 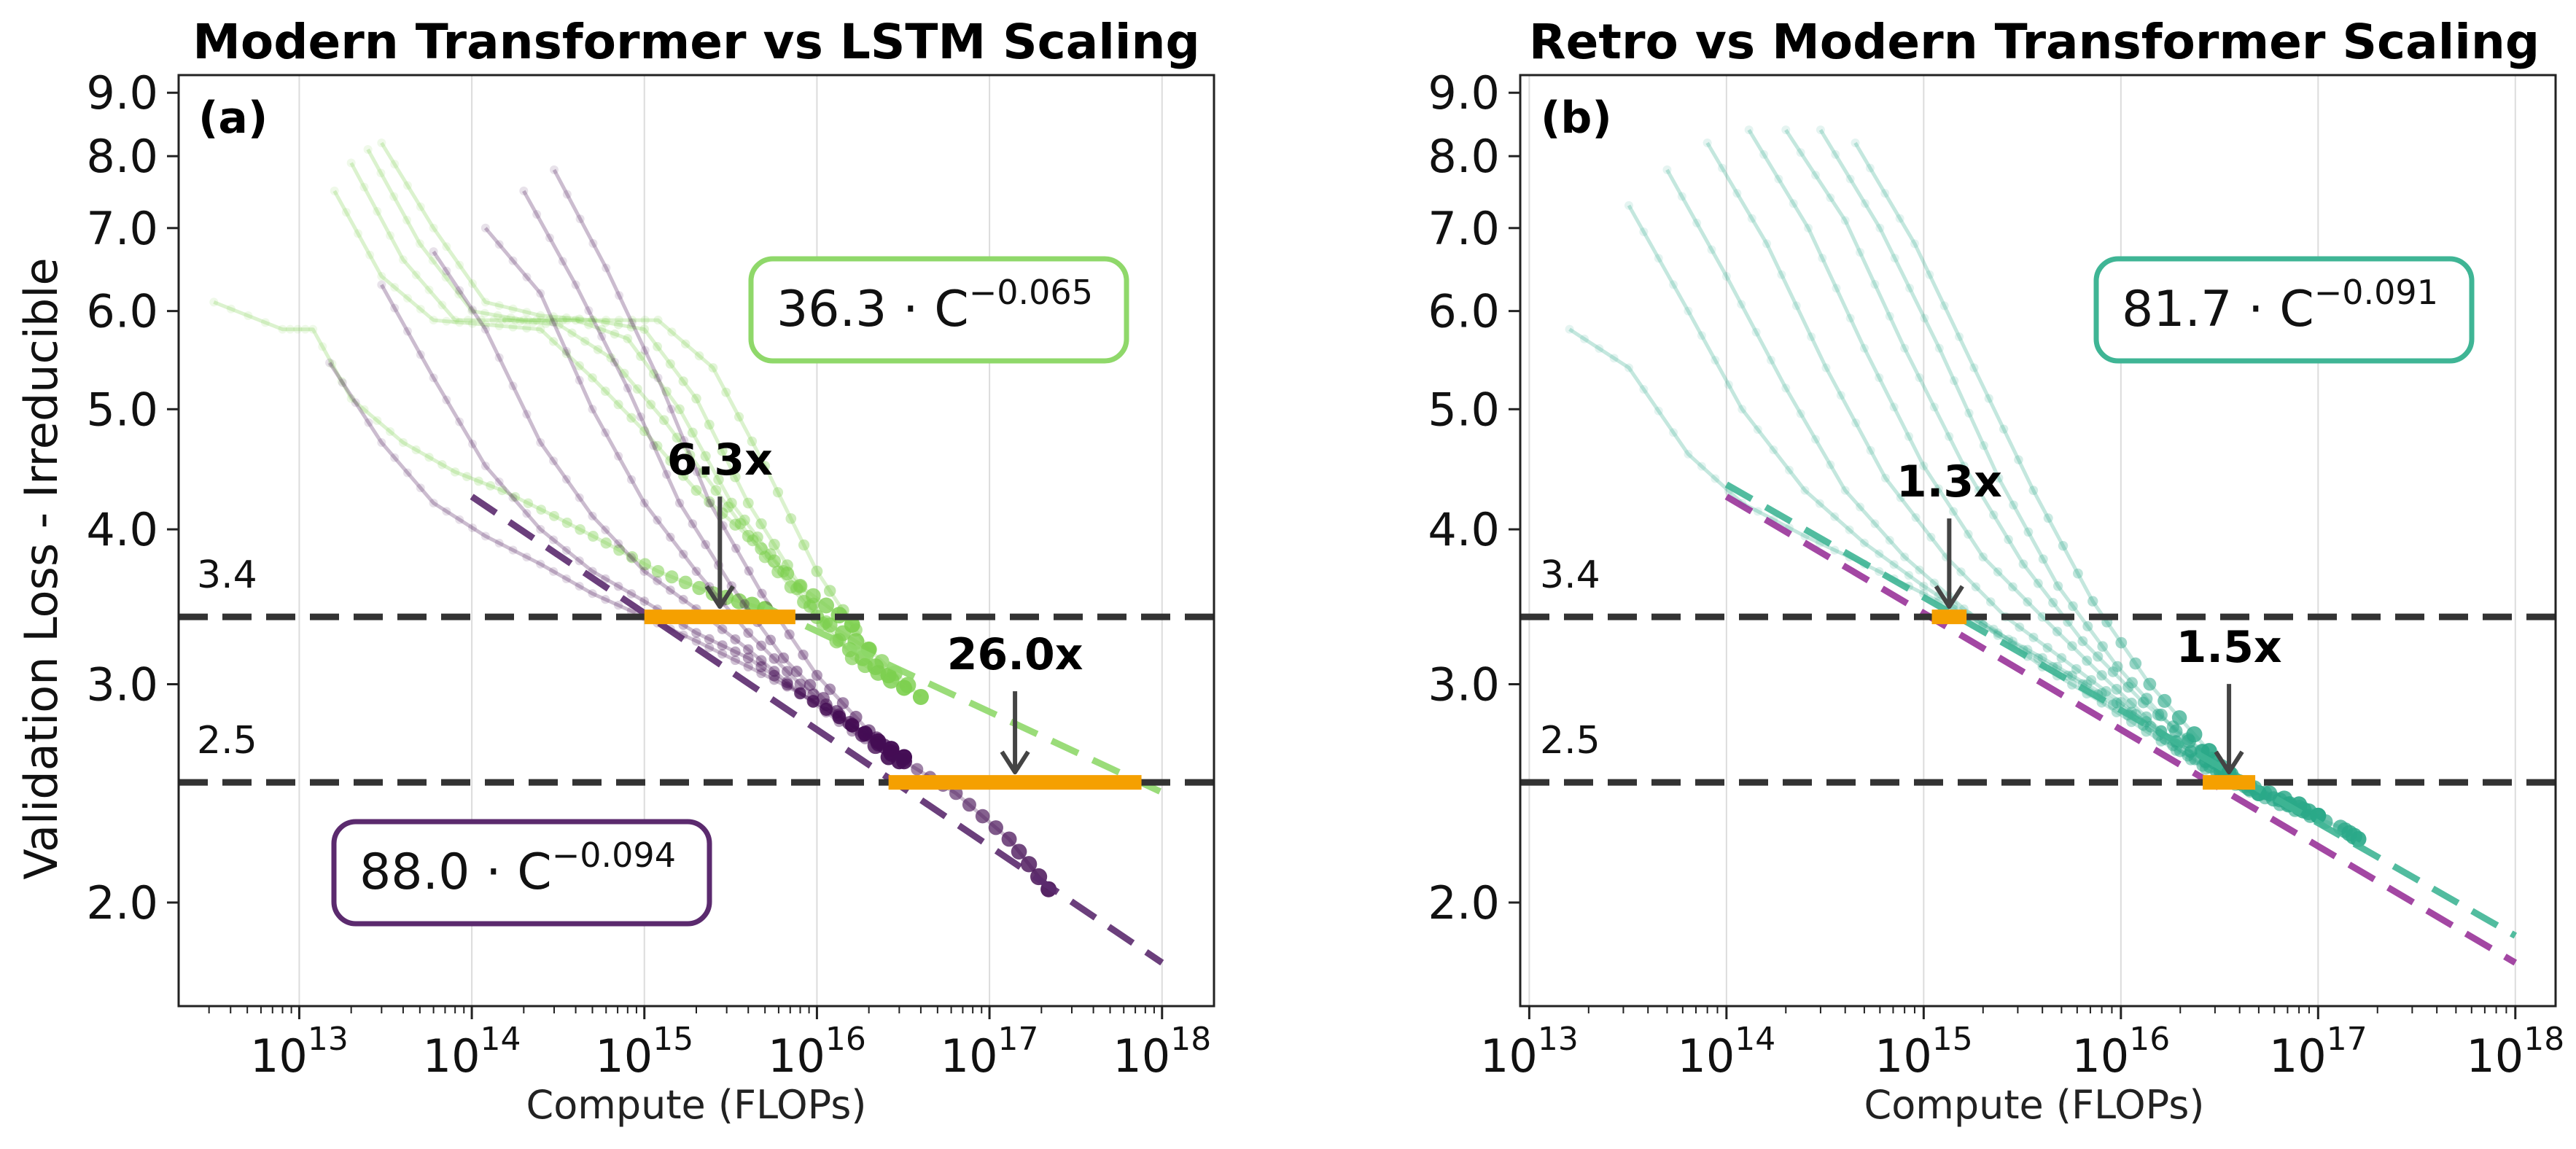 What do you see at coordinates (122, 312) in the screenshot?
I see `y-tick-label: 6.0` at bounding box center [122, 312].